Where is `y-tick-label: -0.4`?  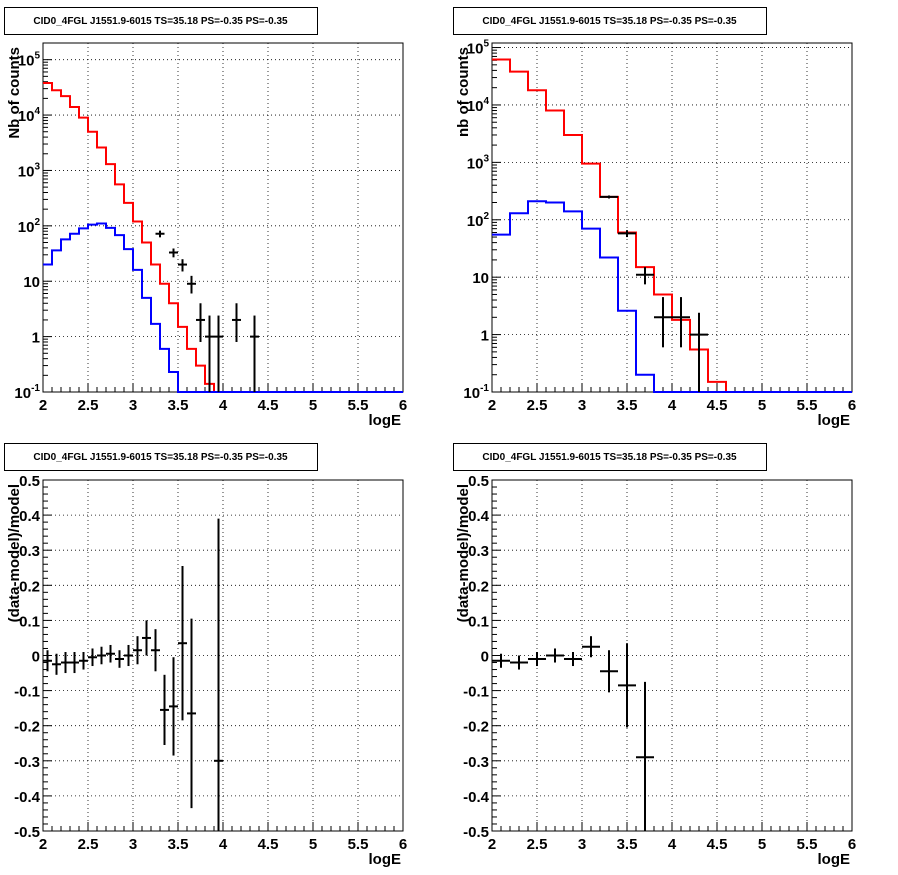 y-tick-label: -0.4 is located at coordinates (27, 797).